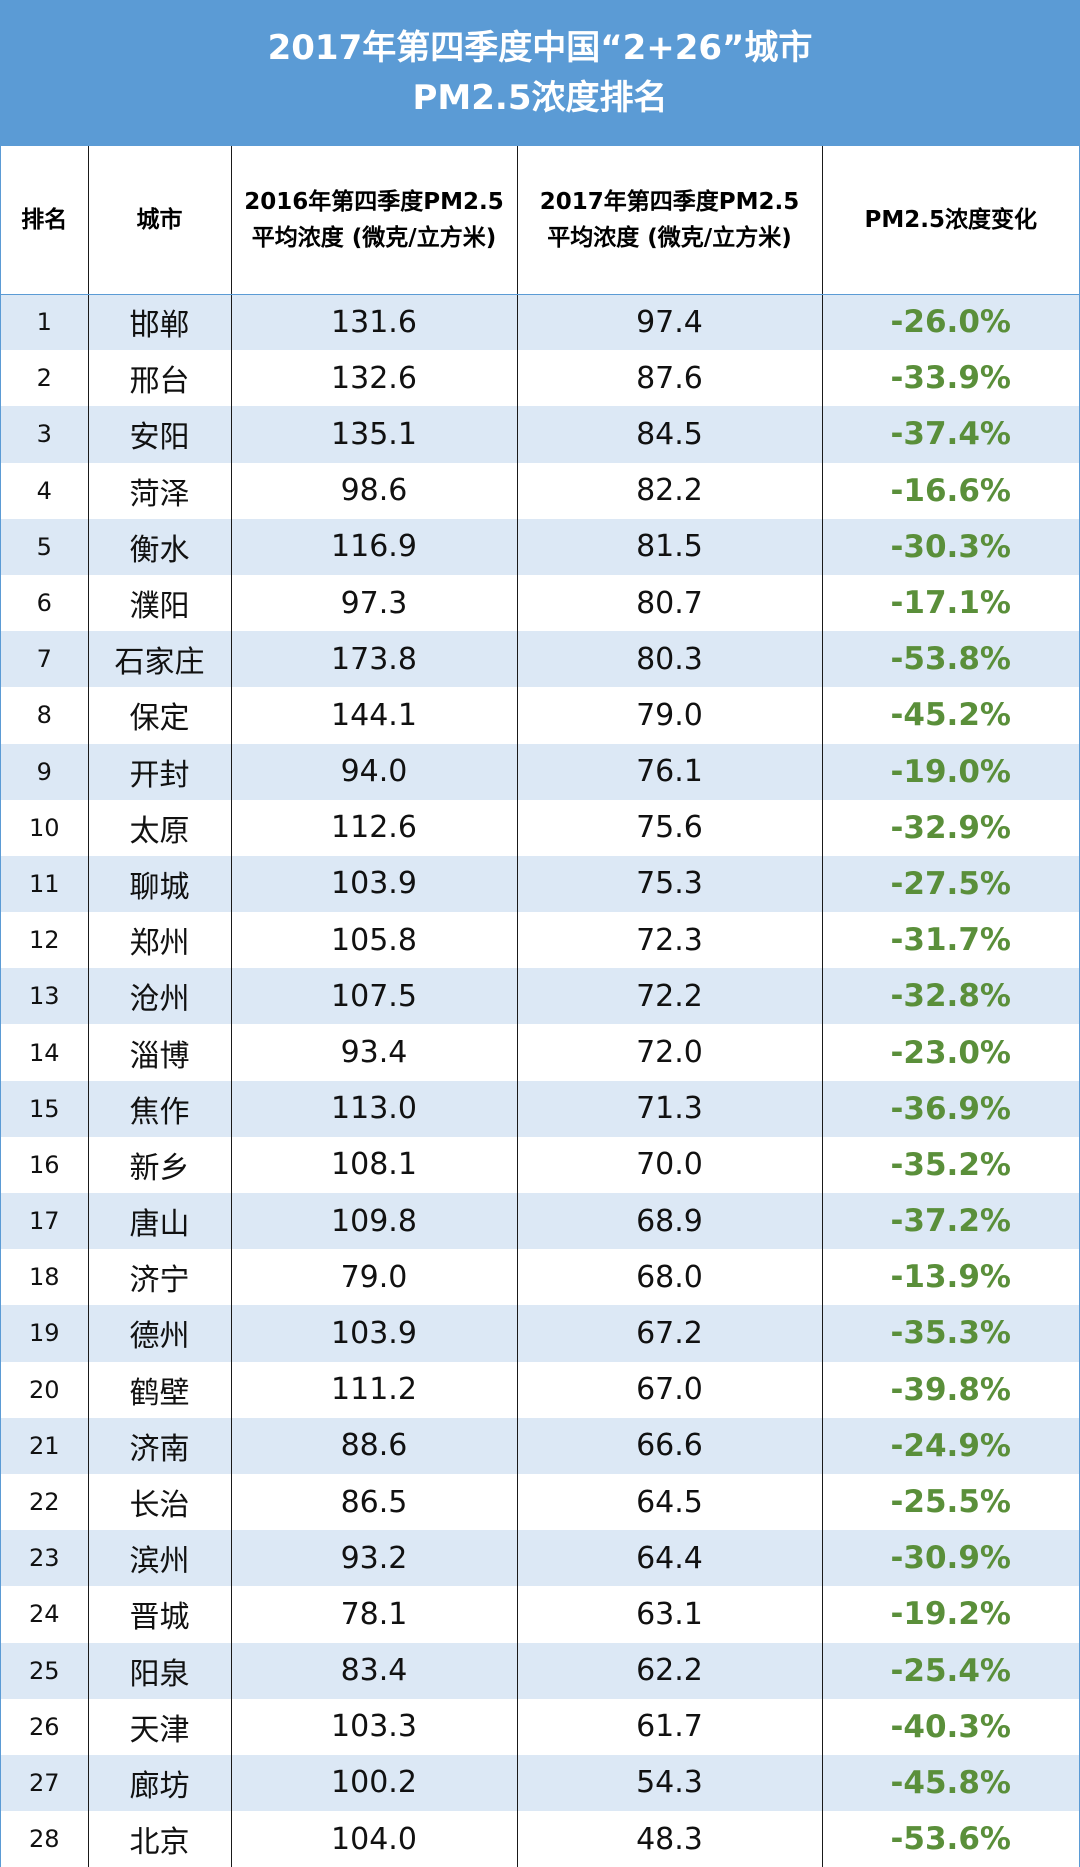 The image size is (1080, 1867). What do you see at coordinates (950, 220) in the screenshot?
I see `header-change: PM2.5浓度变化` at bounding box center [950, 220].